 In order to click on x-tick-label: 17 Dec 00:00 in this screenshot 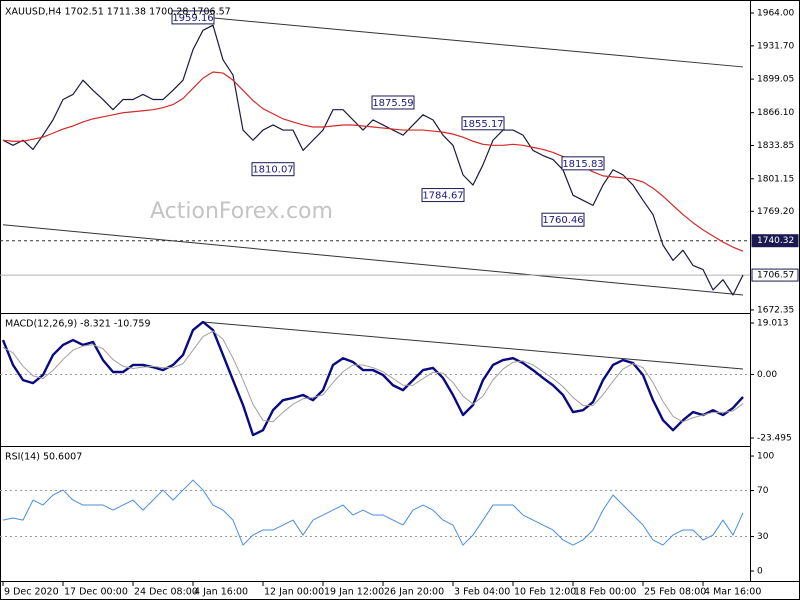, I will do `click(96, 592)`.